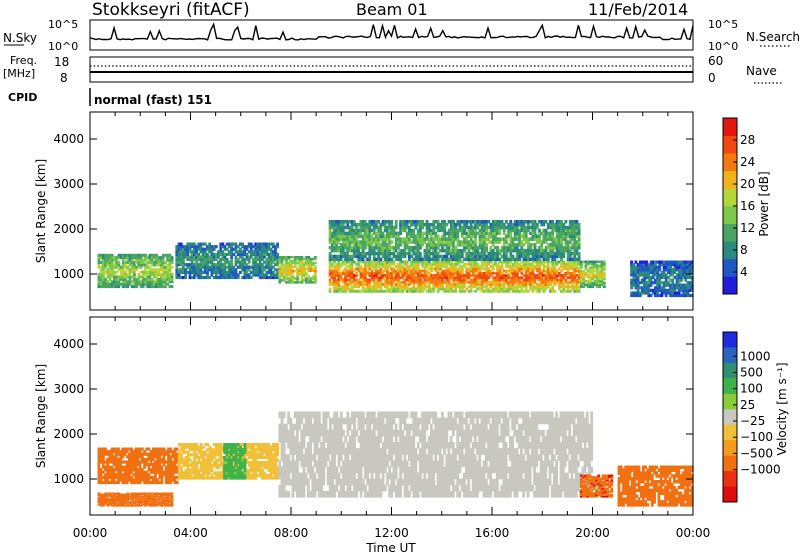  Describe the element at coordinates (752, 421) in the screenshot. I see `velocity-colorbar-tick-4: −25` at that location.